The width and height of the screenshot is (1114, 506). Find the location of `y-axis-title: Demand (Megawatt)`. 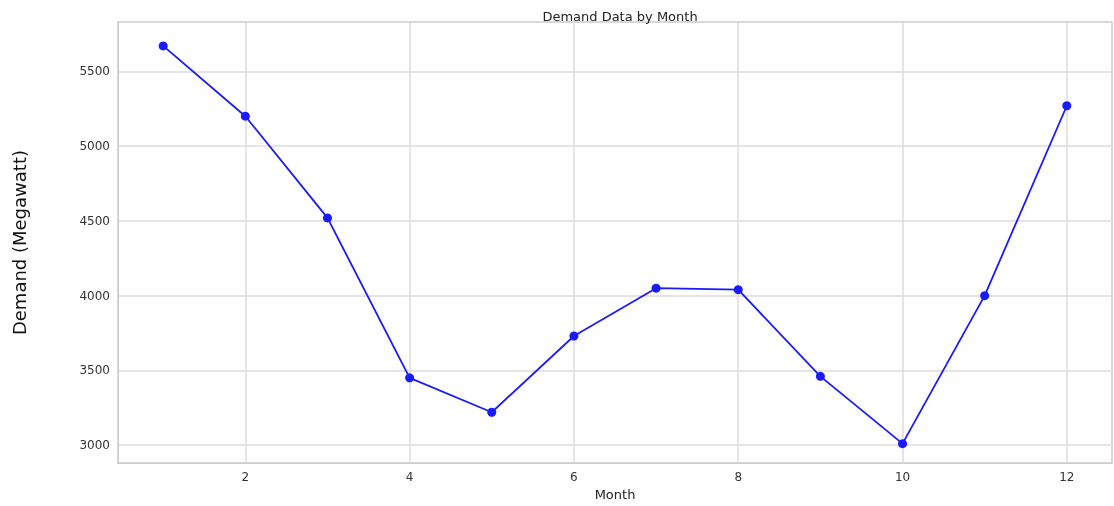

y-axis-title: Demand (Megawatt) is located at coordinates (19, 243).